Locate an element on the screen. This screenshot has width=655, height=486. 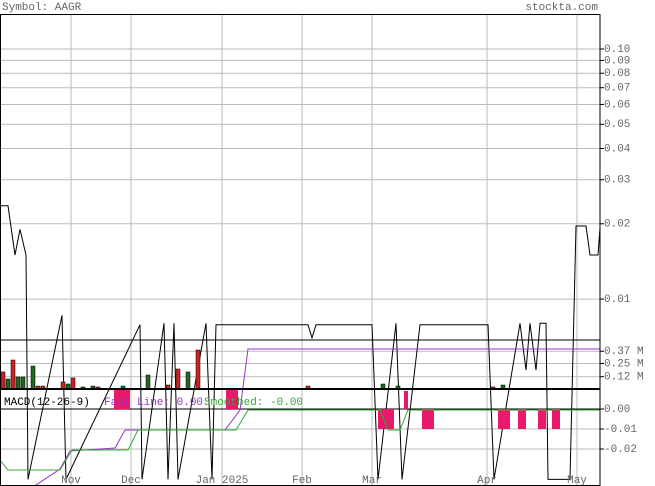
y-tick-label: 0.04 is located at coordinates (617, 149).